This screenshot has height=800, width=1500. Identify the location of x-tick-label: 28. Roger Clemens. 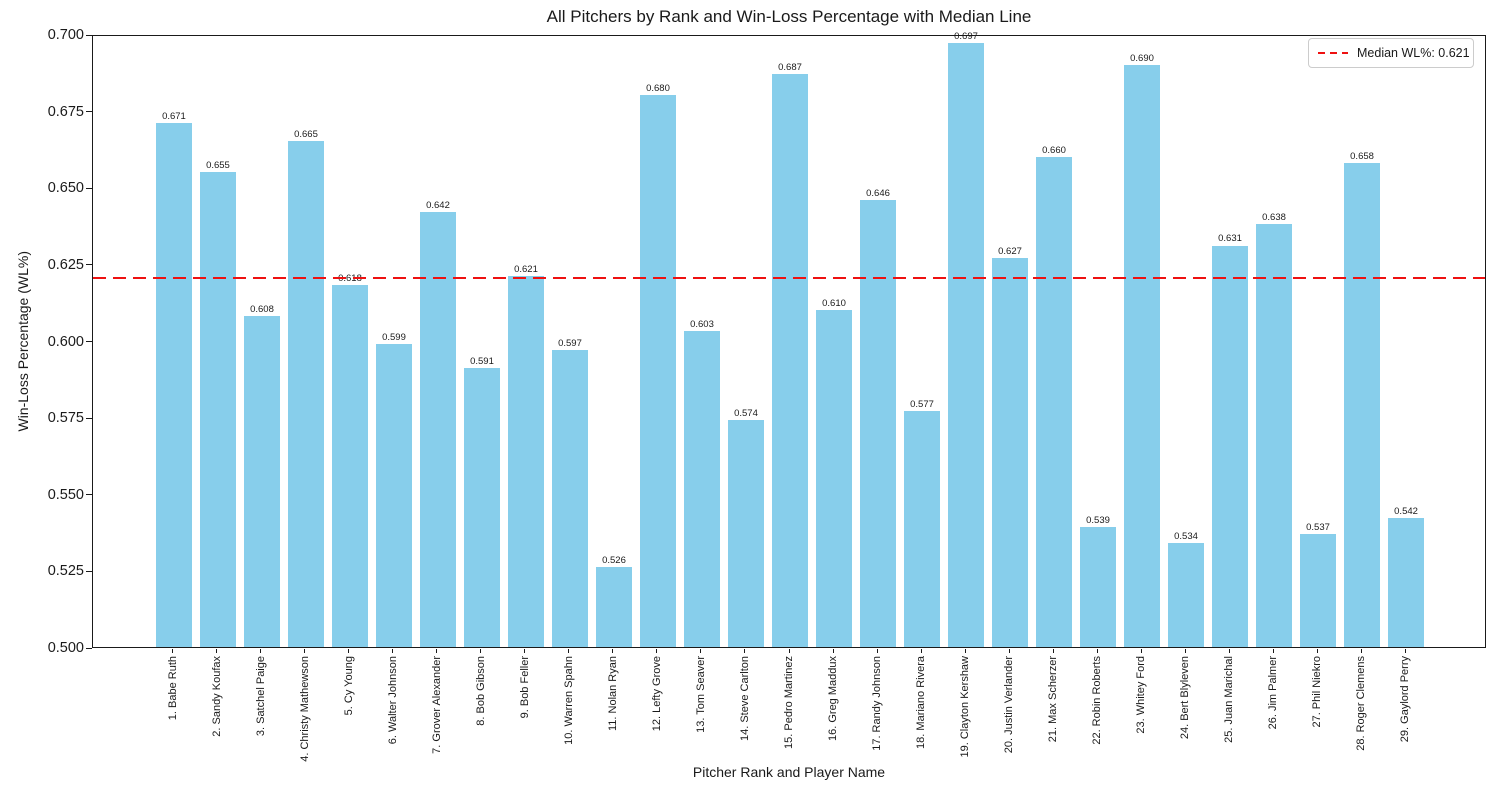
(1361, 703).